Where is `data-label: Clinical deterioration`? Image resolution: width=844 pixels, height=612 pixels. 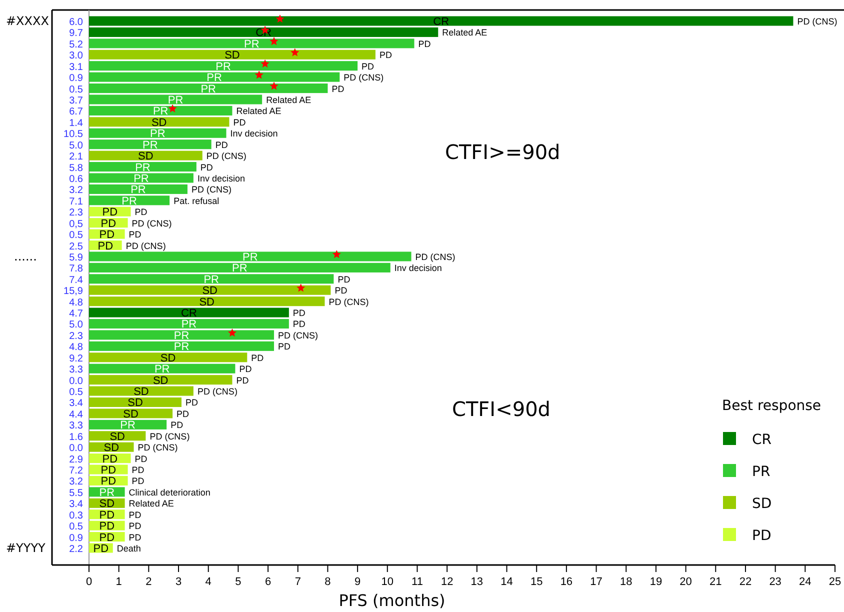 data-label: Clinical deterioration is located at coordinates (169, 492).